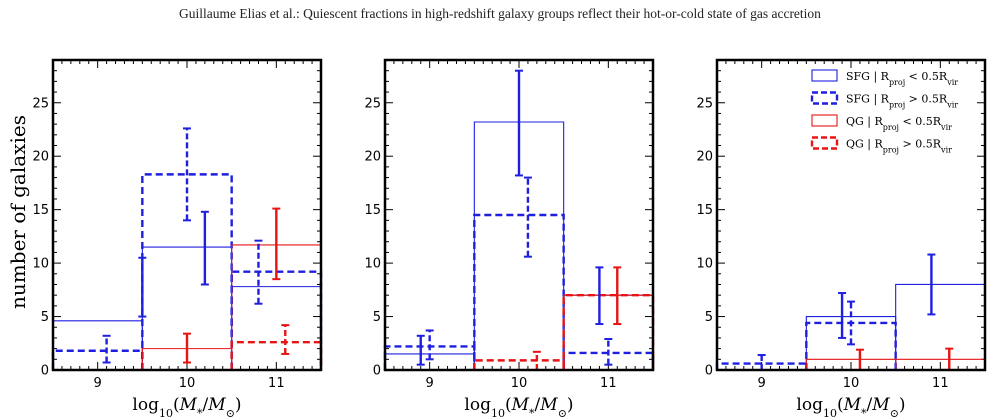 The height and width of the screenshot is (419, 1000). I want to click on bar-blue-dashed-bin2, so click(519, 291).